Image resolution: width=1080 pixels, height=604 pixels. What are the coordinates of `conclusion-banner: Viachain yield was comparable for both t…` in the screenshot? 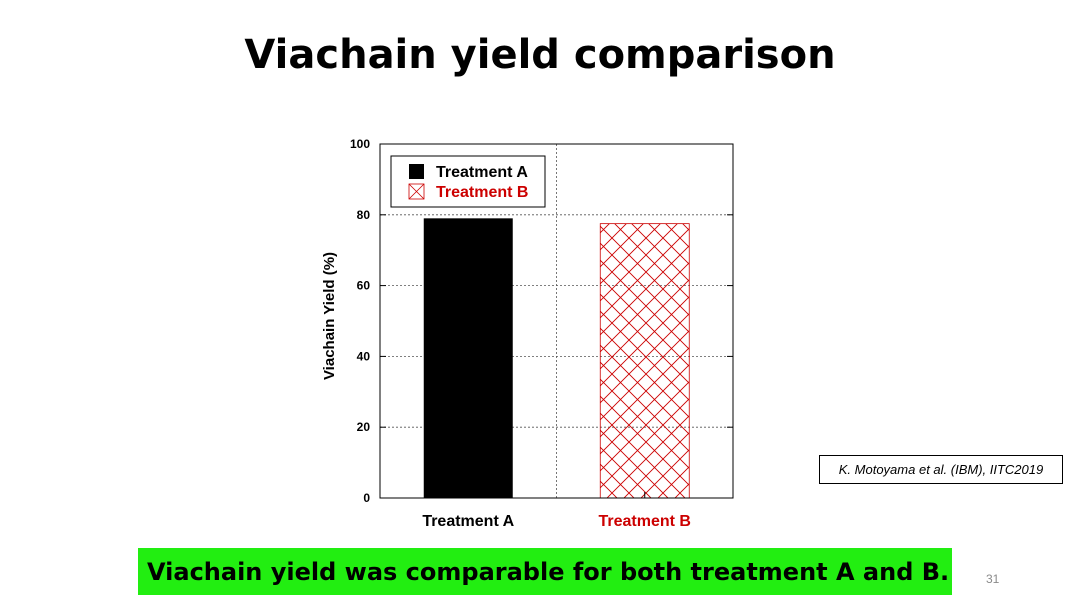 It's located at (545, 571).